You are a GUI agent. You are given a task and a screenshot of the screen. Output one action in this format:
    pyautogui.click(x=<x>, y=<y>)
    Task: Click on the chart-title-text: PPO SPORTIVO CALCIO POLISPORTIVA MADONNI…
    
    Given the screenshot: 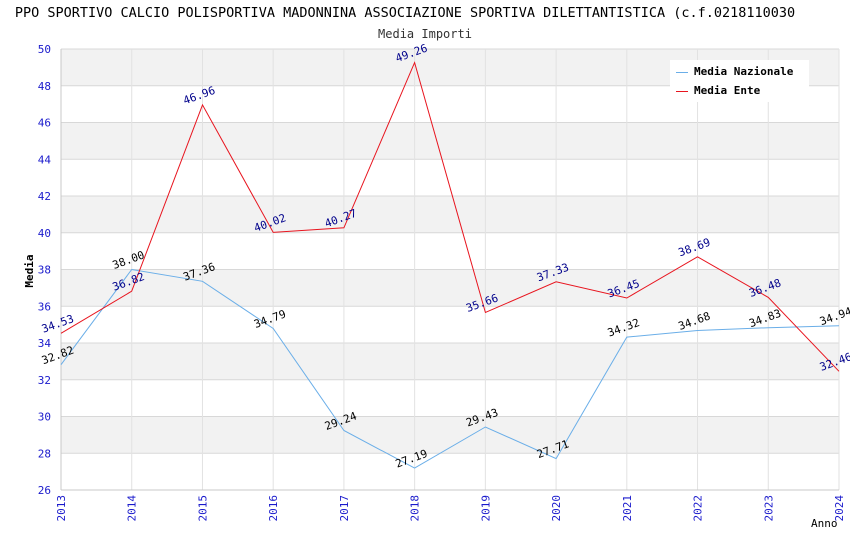 What is the action you would take?
    pyautogui.click(x=405, y=13)
    